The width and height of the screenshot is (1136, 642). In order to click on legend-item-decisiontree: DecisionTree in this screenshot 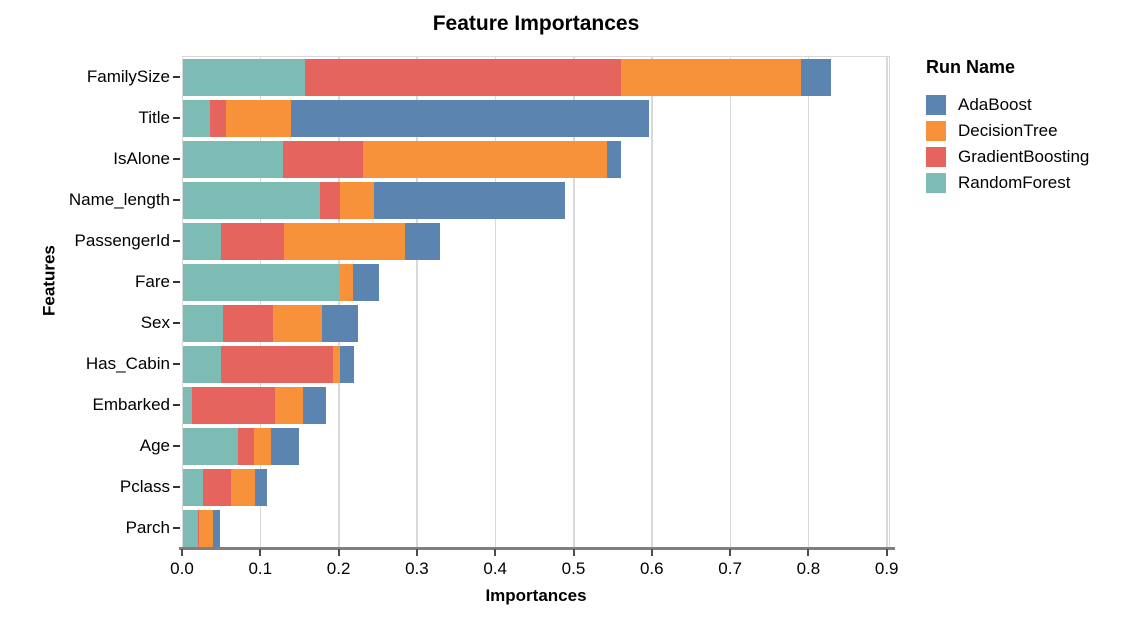, I will do `click(1028, 131)`.